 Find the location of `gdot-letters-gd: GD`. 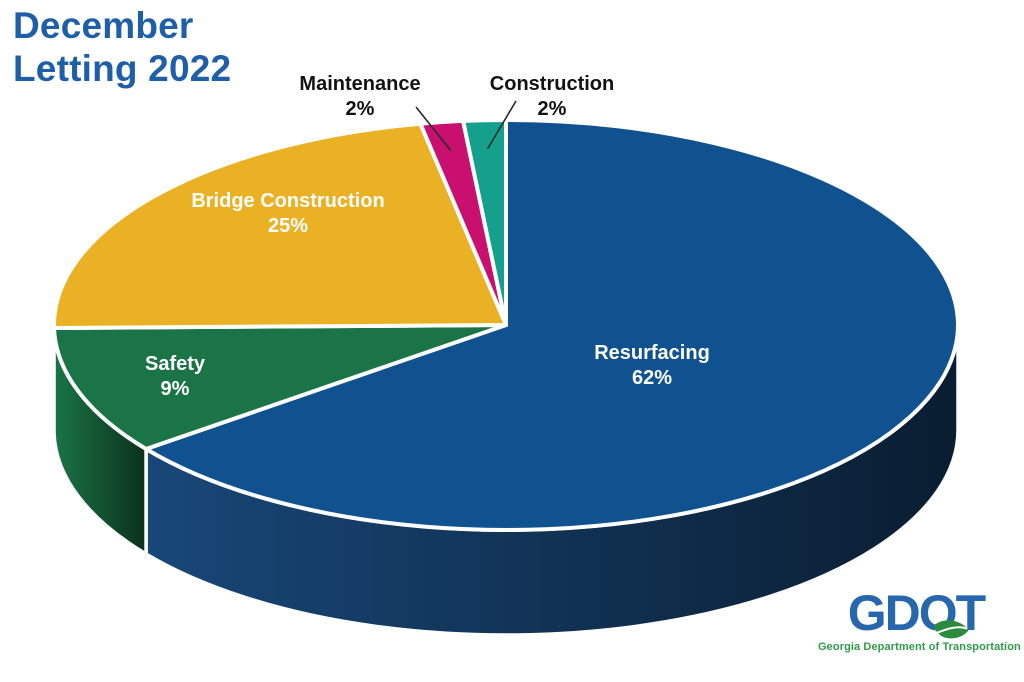

gdot-letters-gd: GD is located at coordinates (884, 613).